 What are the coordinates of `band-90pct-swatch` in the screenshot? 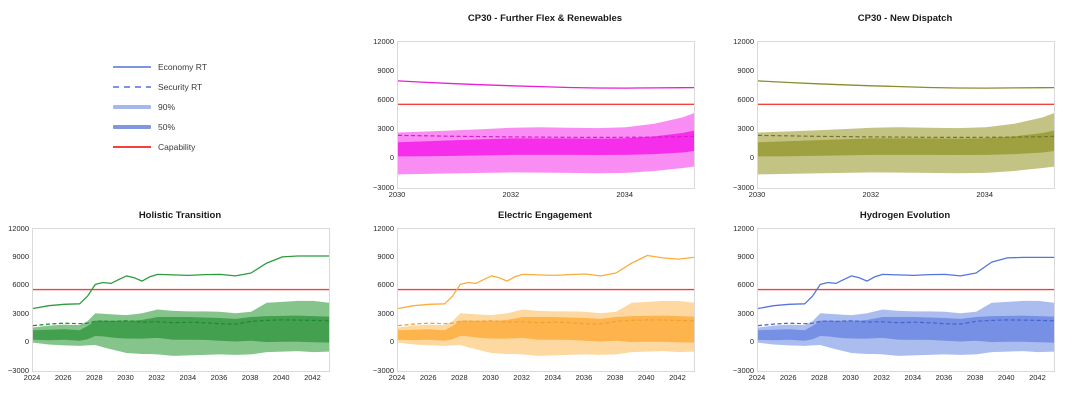 It's located at (132, 107).